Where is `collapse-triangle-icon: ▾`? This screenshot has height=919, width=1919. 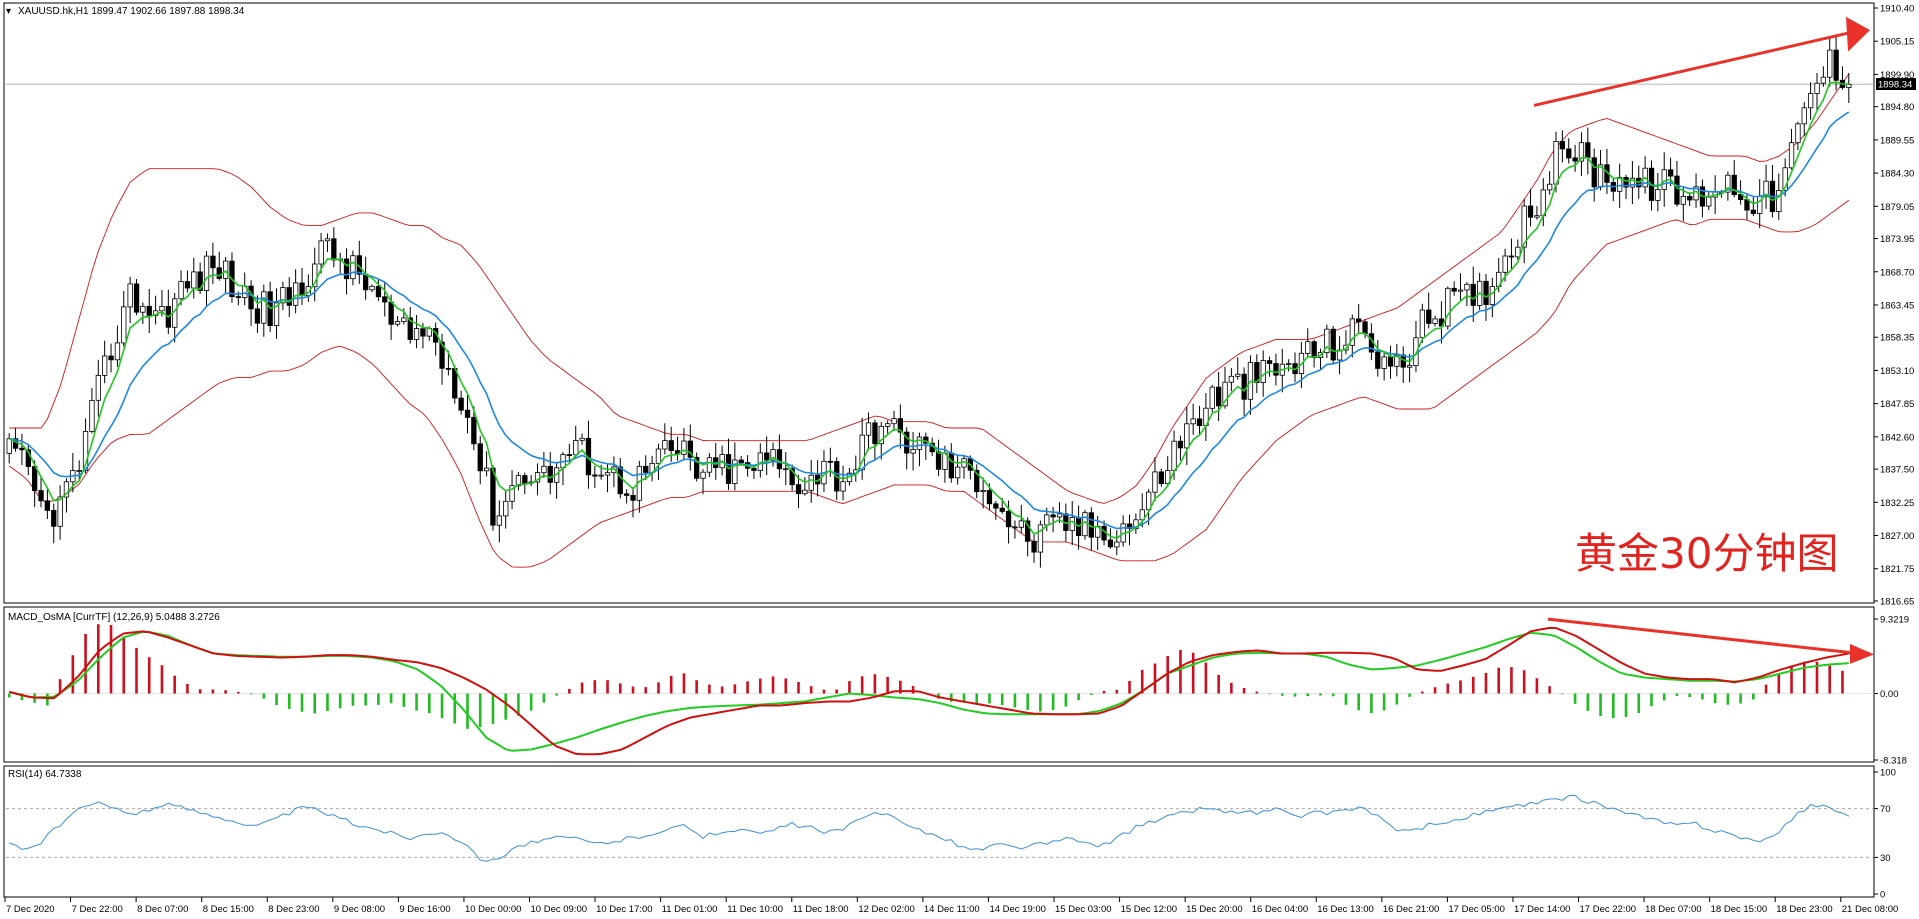 collapse-triangle-icon: ▾ is located at coordinates (8, 11).